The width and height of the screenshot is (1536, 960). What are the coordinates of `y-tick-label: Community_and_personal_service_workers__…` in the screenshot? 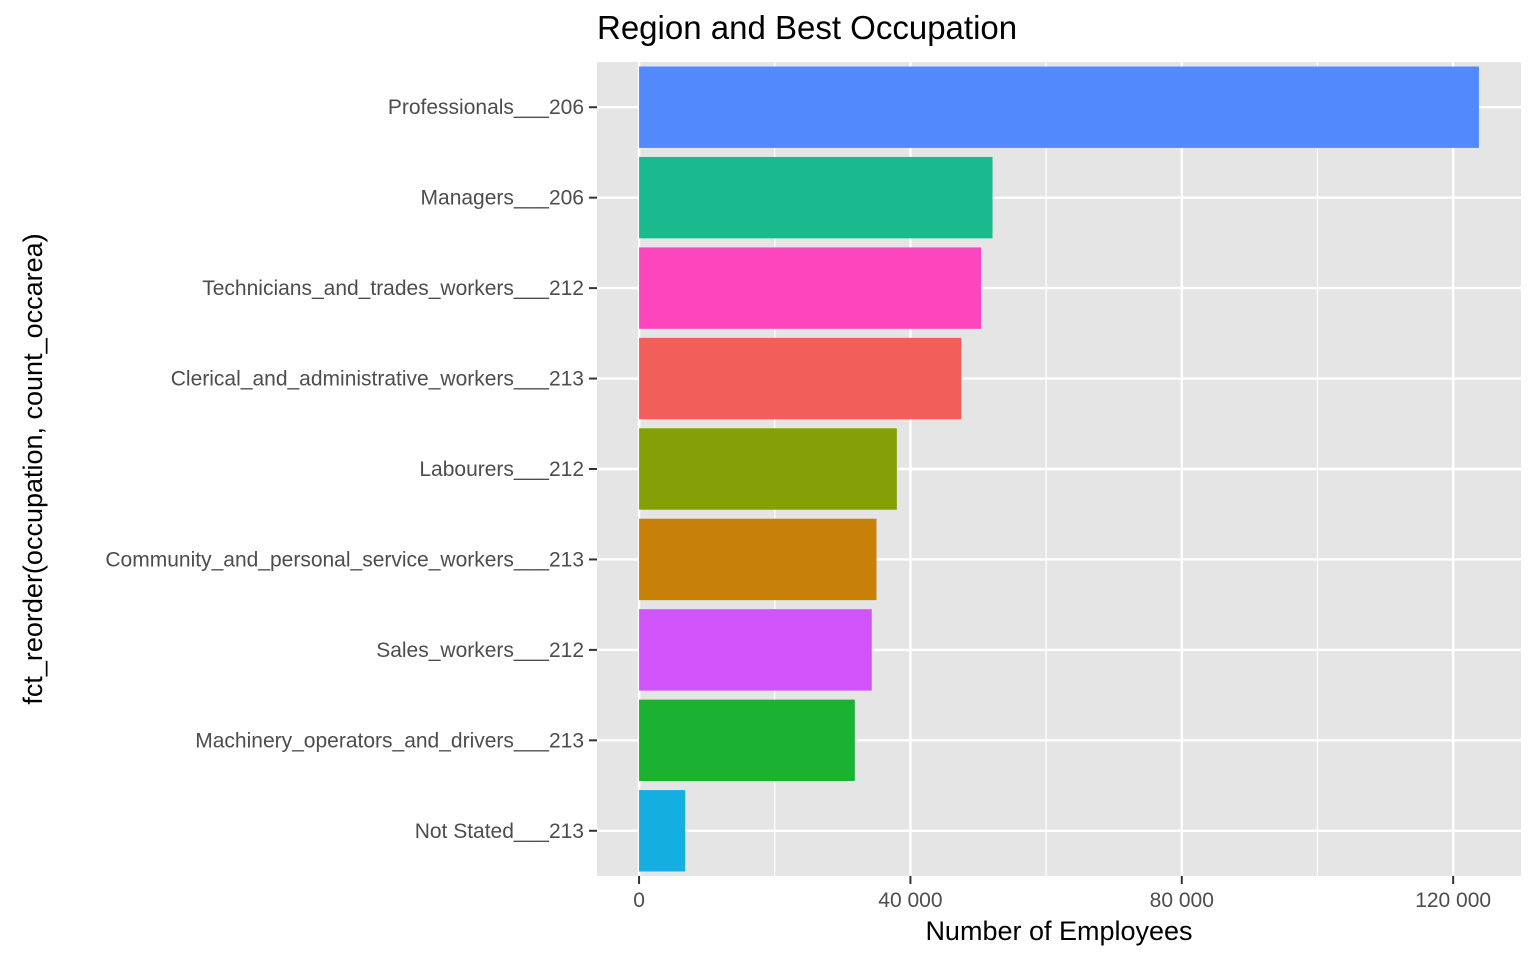 It's located at (344, 559).